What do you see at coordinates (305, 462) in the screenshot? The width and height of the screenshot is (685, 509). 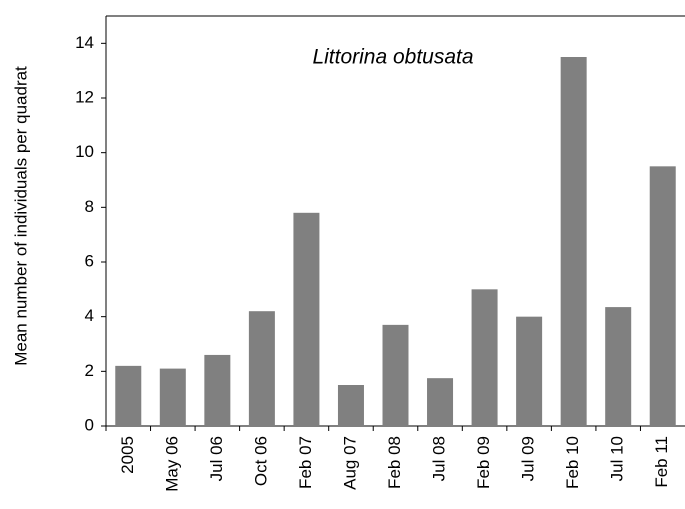 I see `x-tick-label: Feb 07` at bounding box center [305, 462].